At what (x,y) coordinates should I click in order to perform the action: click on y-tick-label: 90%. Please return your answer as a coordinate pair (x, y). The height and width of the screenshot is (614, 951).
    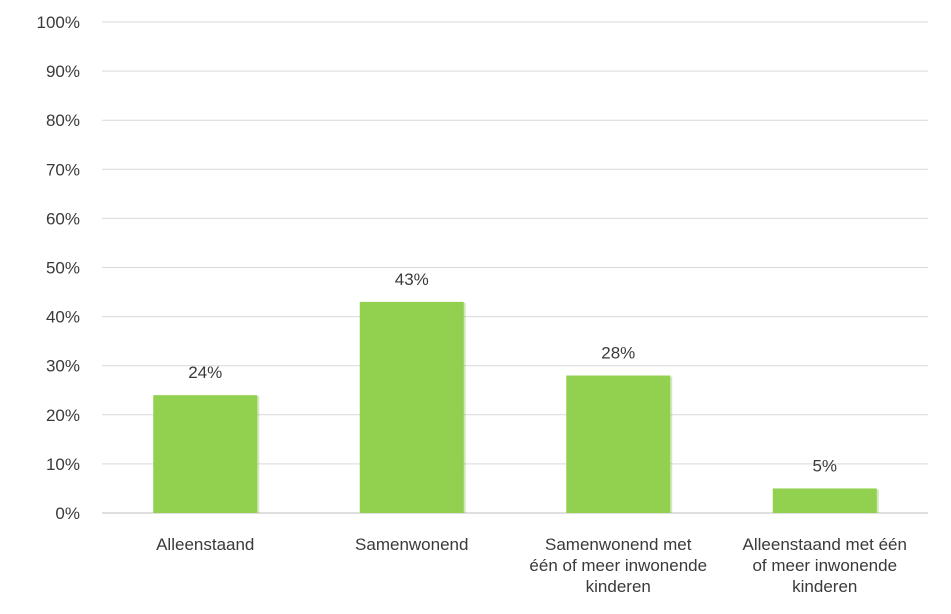
    Looking at the image, I should click on (63, 71).